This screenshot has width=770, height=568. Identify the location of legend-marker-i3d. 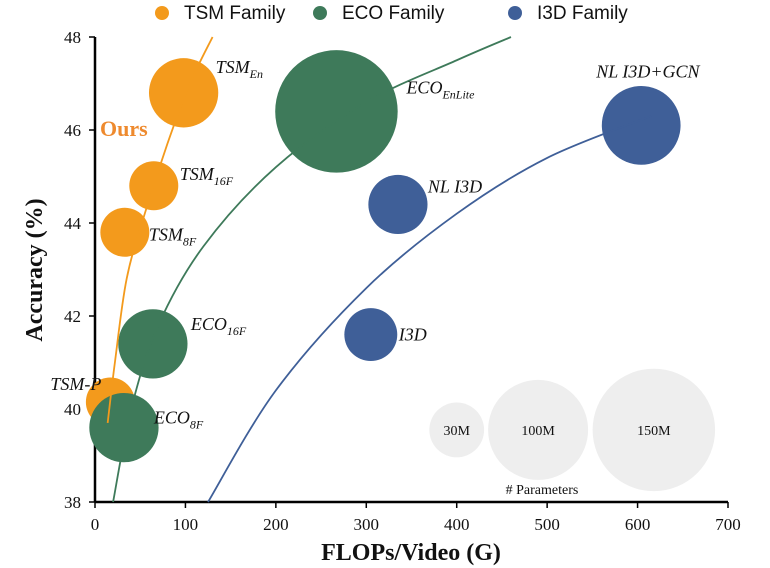
(515, 13).